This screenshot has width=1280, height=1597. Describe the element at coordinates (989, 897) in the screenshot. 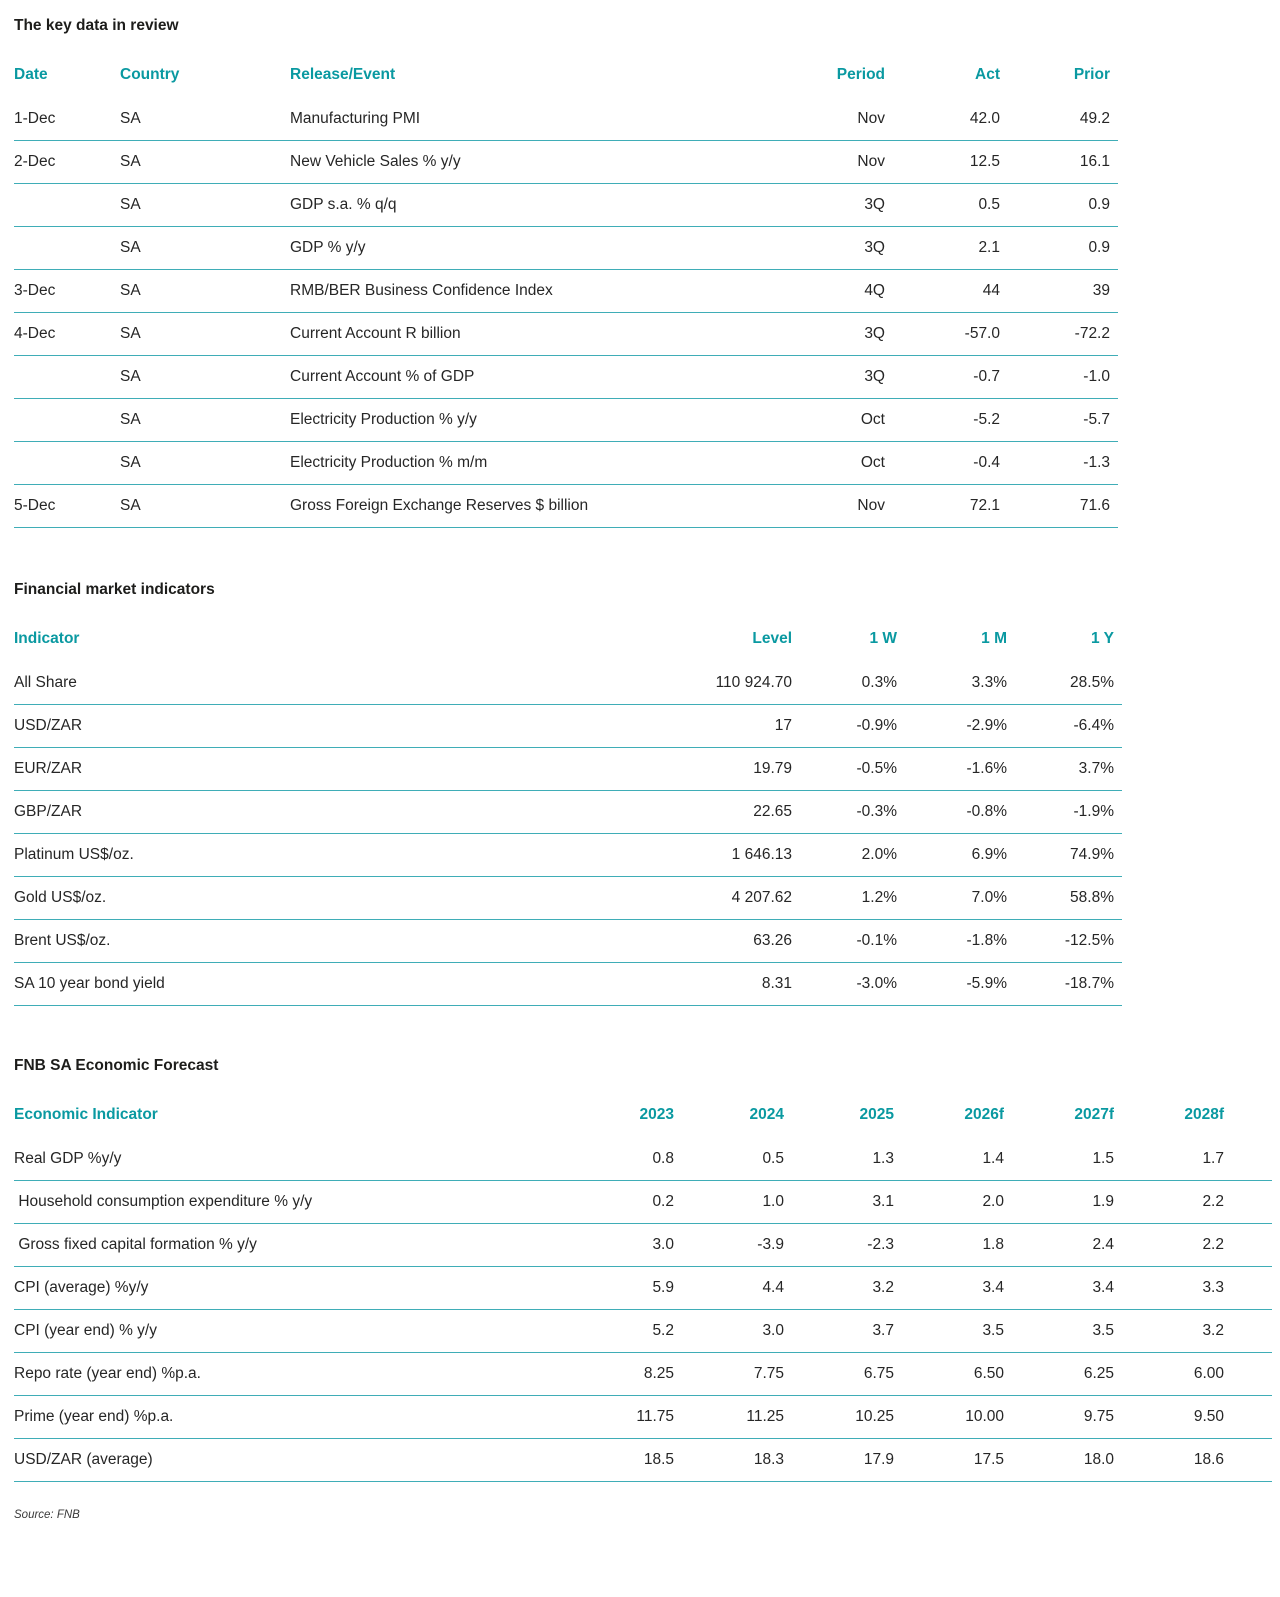

I see `cell: 7.0%` at that location.